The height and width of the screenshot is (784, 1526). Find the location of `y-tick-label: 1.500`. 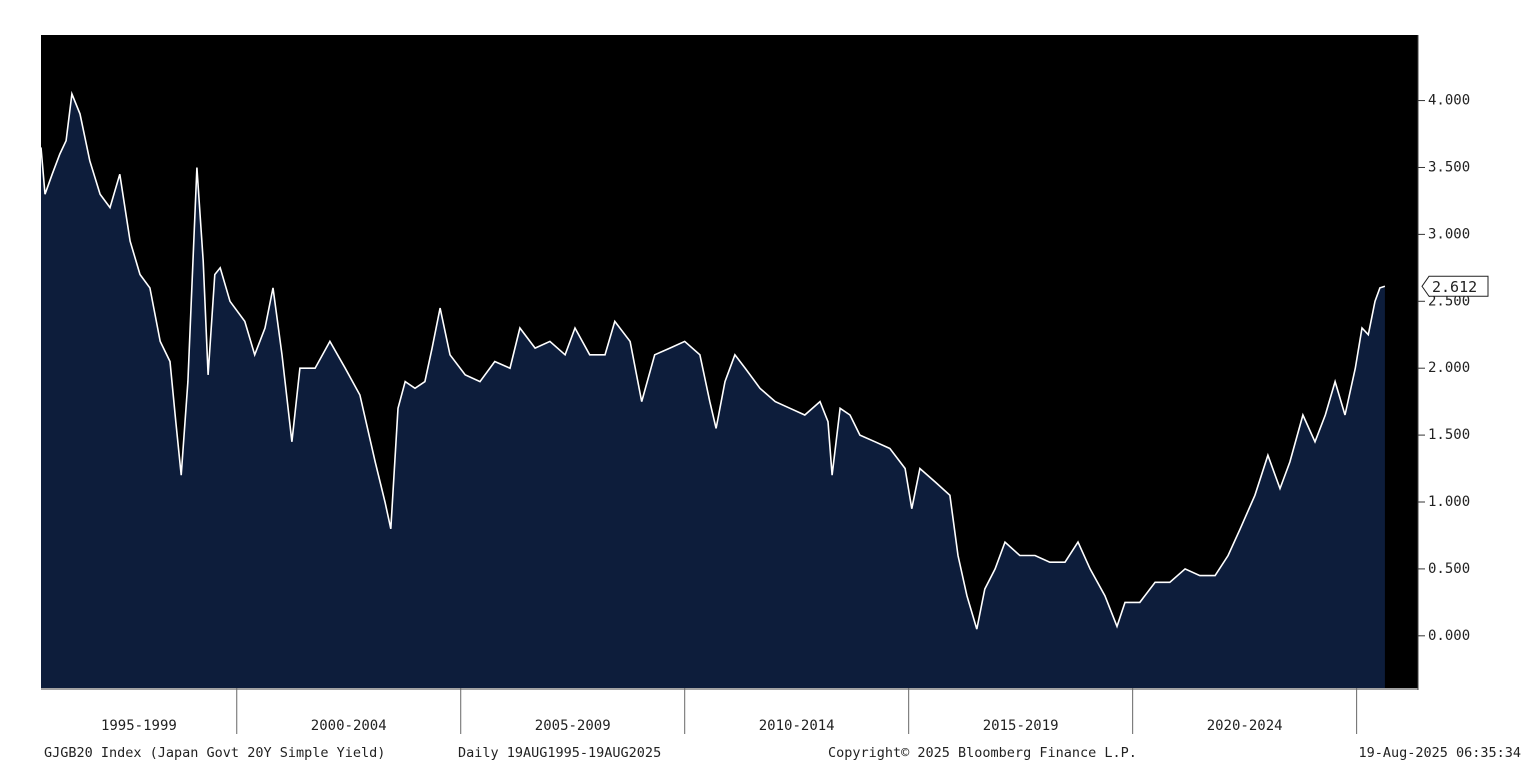

y-tick-label: 1.500 is located at coordinates (1449, 435).